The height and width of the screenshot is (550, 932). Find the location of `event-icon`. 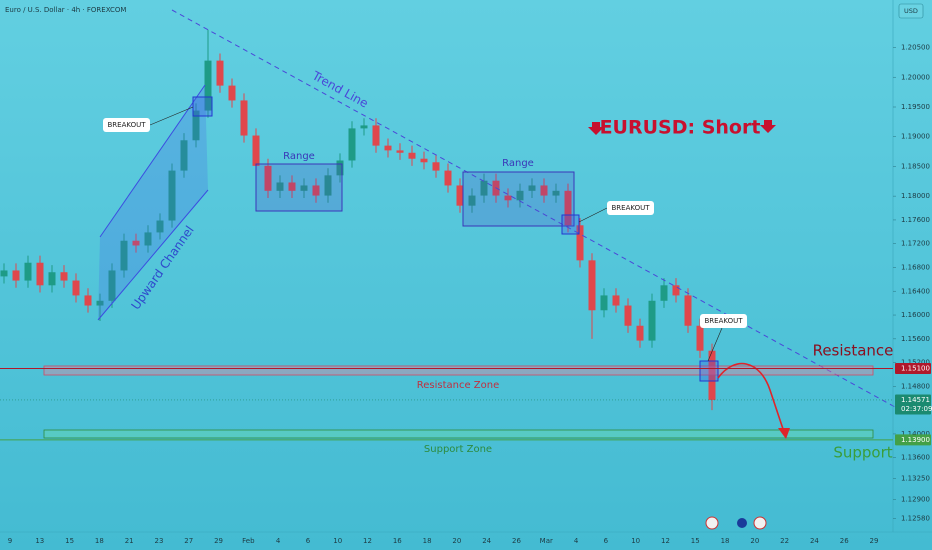

event-icon is located at coordinates (760, 523).